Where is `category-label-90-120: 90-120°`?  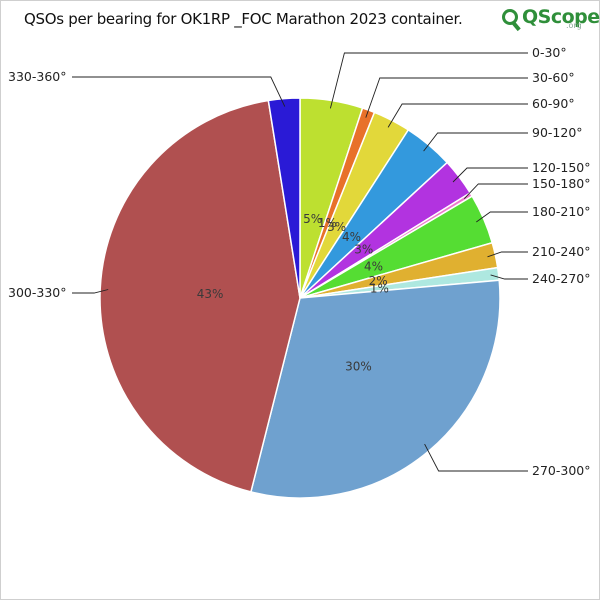
category-label-90-120: 90-120° is located at coordinates (557, 132).